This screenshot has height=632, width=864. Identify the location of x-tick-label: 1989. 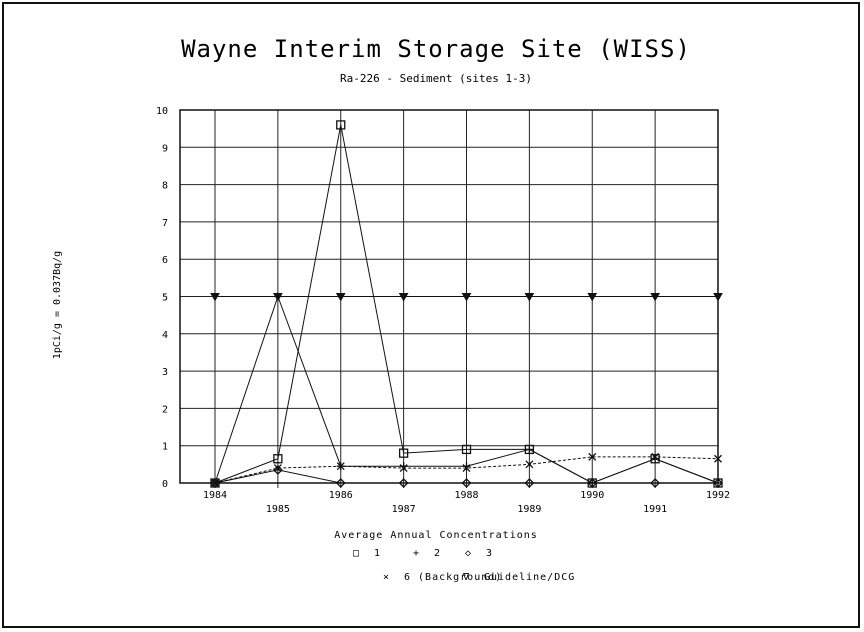
(529, 509).